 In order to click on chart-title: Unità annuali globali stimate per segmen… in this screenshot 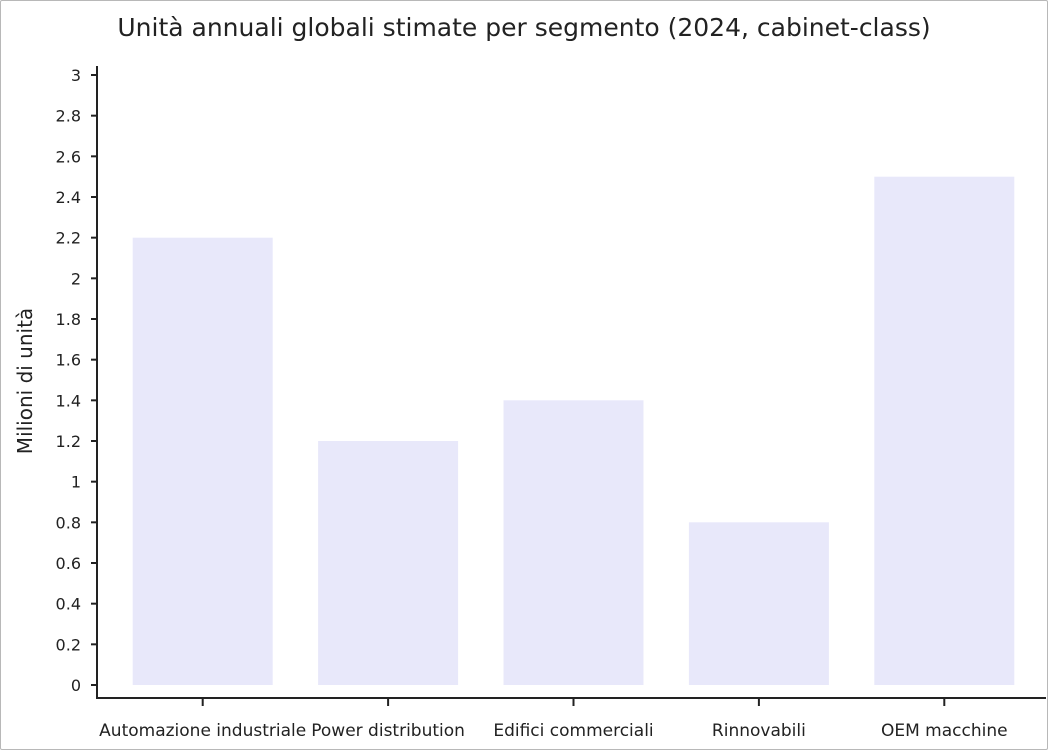, I will do `click(524, 27)`.